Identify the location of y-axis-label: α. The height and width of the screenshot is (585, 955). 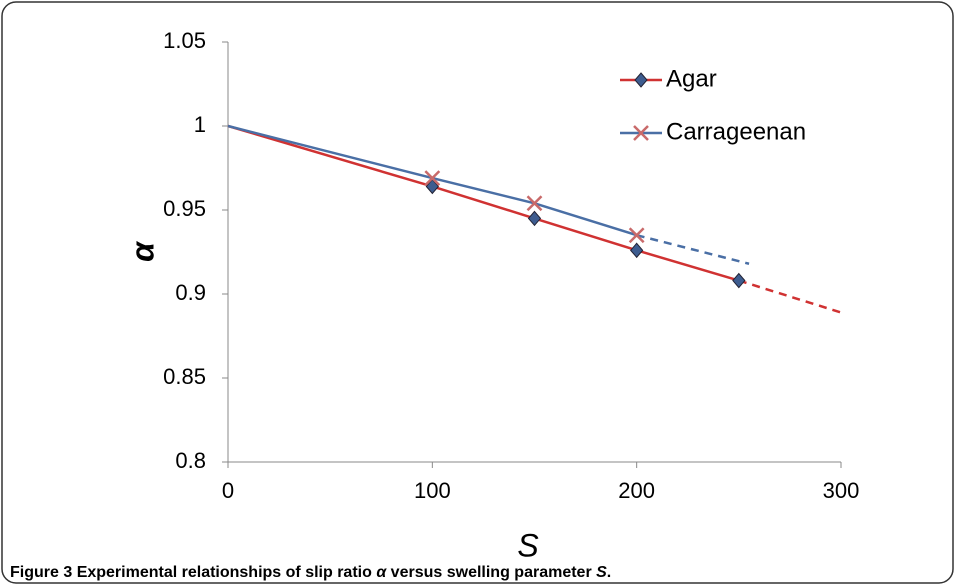
(142, 251).